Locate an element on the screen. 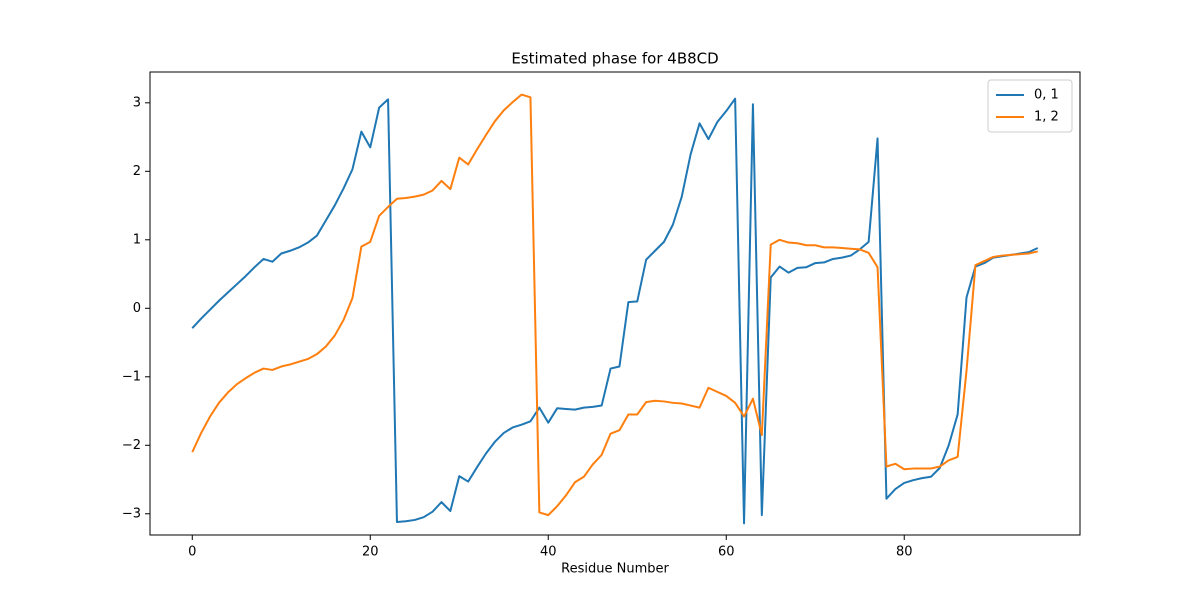 The height and width of the screenshot is (600, 1200). x-tick-label: 20 is located at coordinates (370, 552).